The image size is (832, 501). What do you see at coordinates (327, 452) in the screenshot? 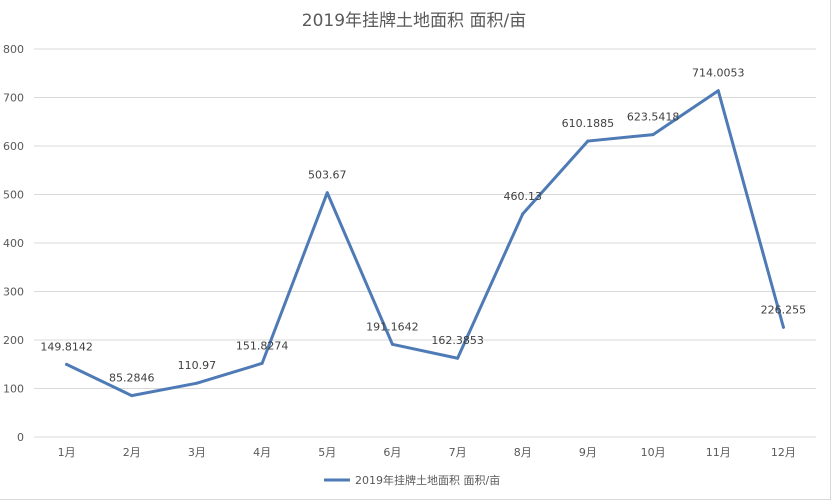
I see `x-tick-label: 5月` at bounding box center [327, 452].